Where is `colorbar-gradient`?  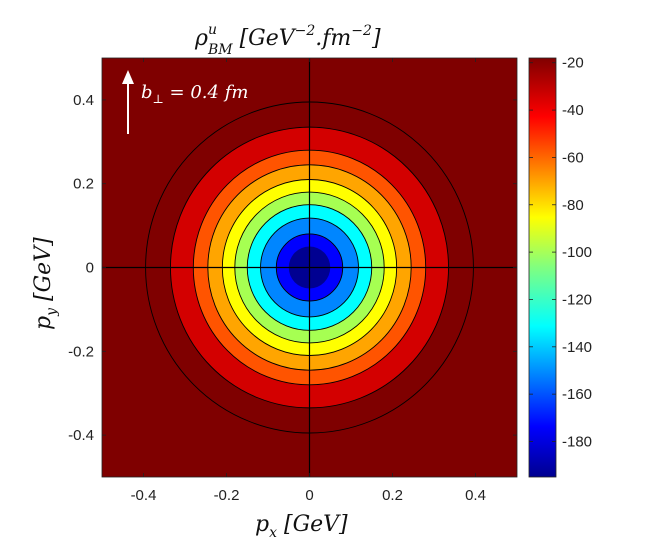 colorbar-gradient is located at coordinates (542, 267).